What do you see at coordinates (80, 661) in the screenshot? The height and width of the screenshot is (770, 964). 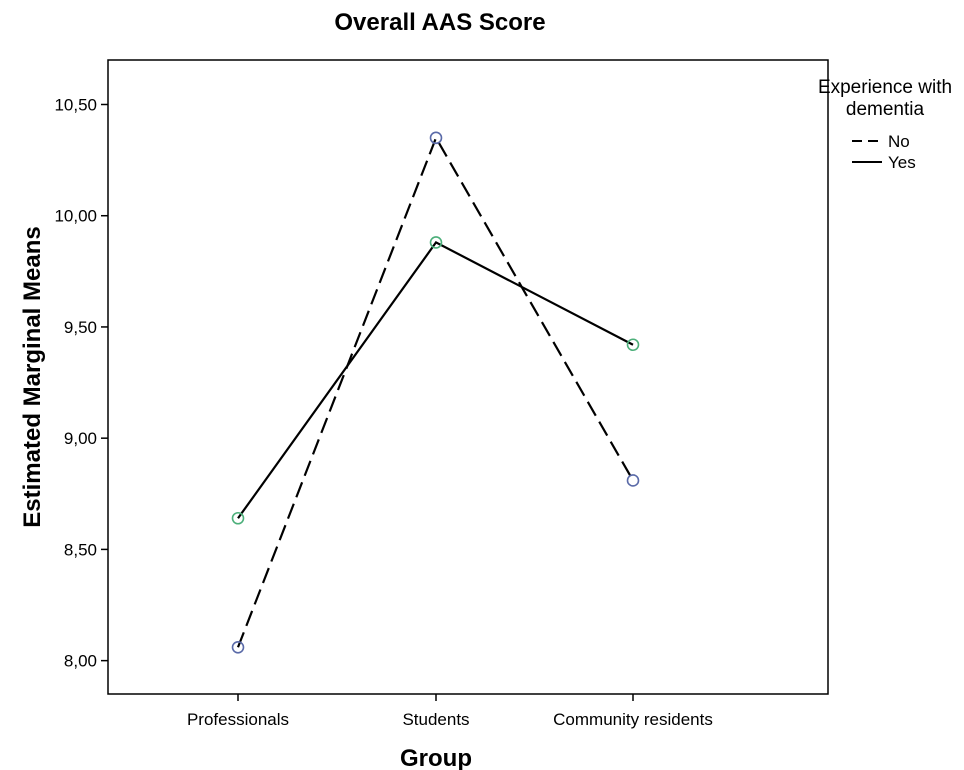 I see `y-tick-label: 8,00` at bounding box center [80, 661].